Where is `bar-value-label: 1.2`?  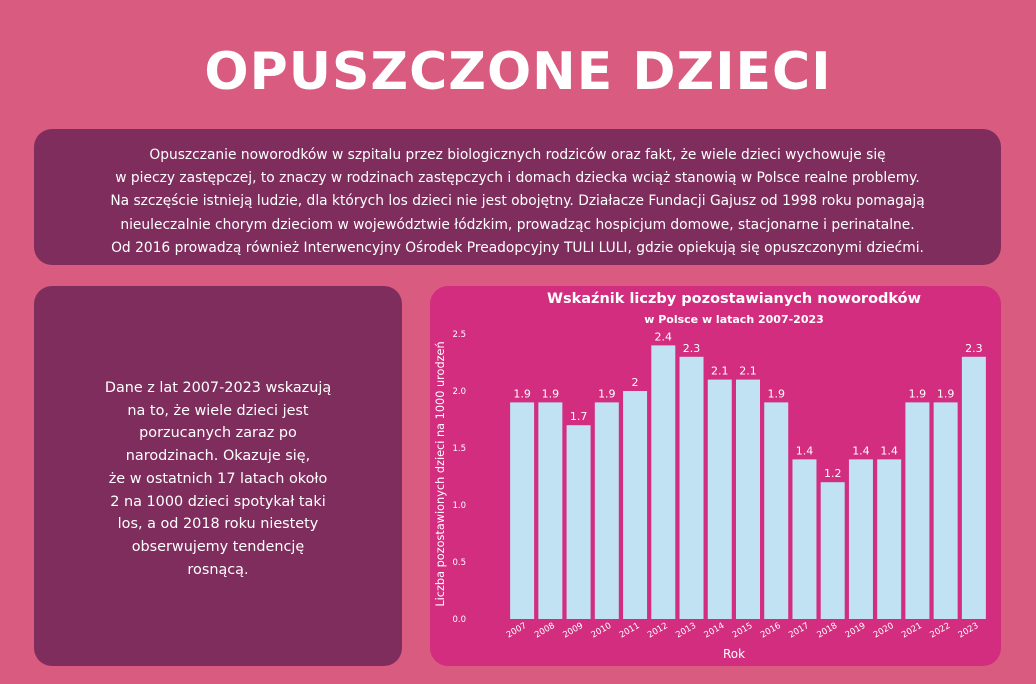 bar-value-label: 1.2 is located at coordinates (833, 473).